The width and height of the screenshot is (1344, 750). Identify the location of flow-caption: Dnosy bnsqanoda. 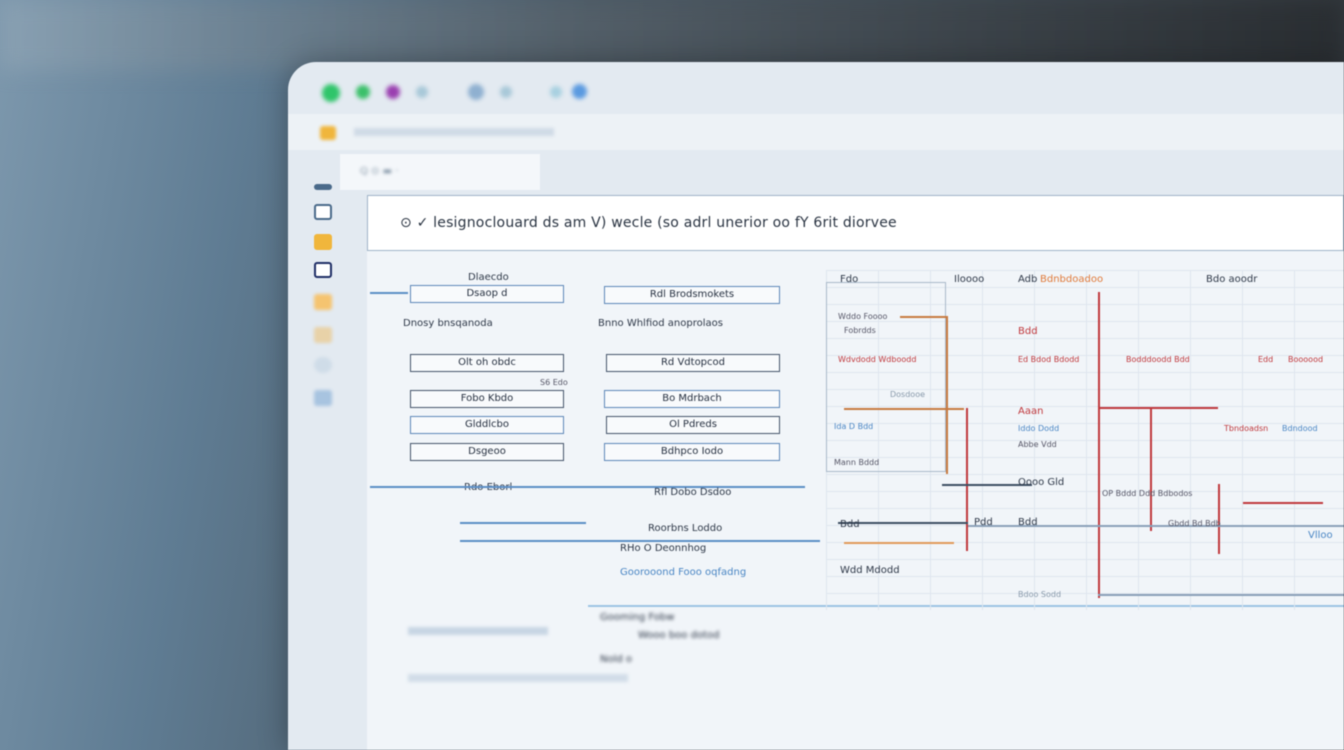
(448, 323).